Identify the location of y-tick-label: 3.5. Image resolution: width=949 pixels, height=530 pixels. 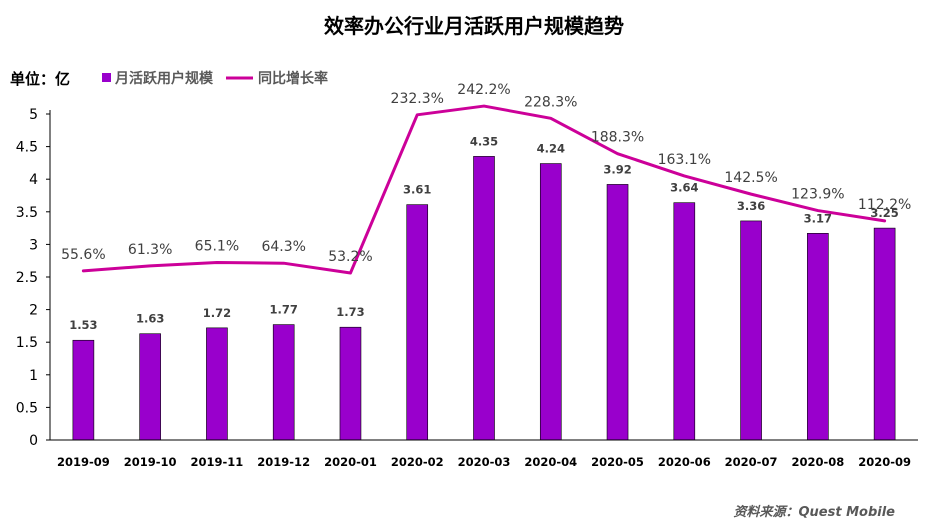
(27, 213).